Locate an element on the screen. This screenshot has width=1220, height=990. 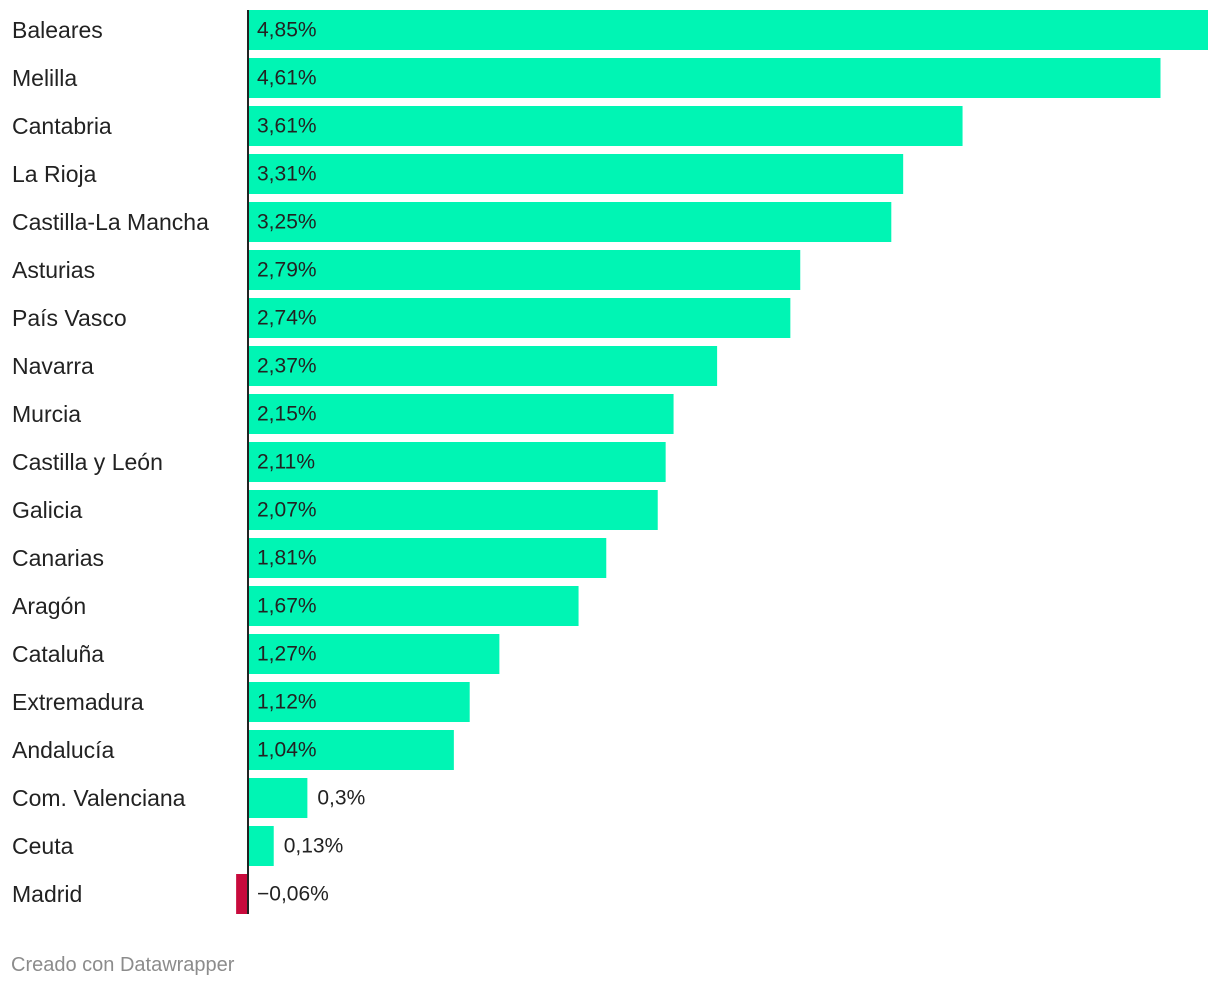
category-label: Castilla y León is located at coordinates (87, 462).